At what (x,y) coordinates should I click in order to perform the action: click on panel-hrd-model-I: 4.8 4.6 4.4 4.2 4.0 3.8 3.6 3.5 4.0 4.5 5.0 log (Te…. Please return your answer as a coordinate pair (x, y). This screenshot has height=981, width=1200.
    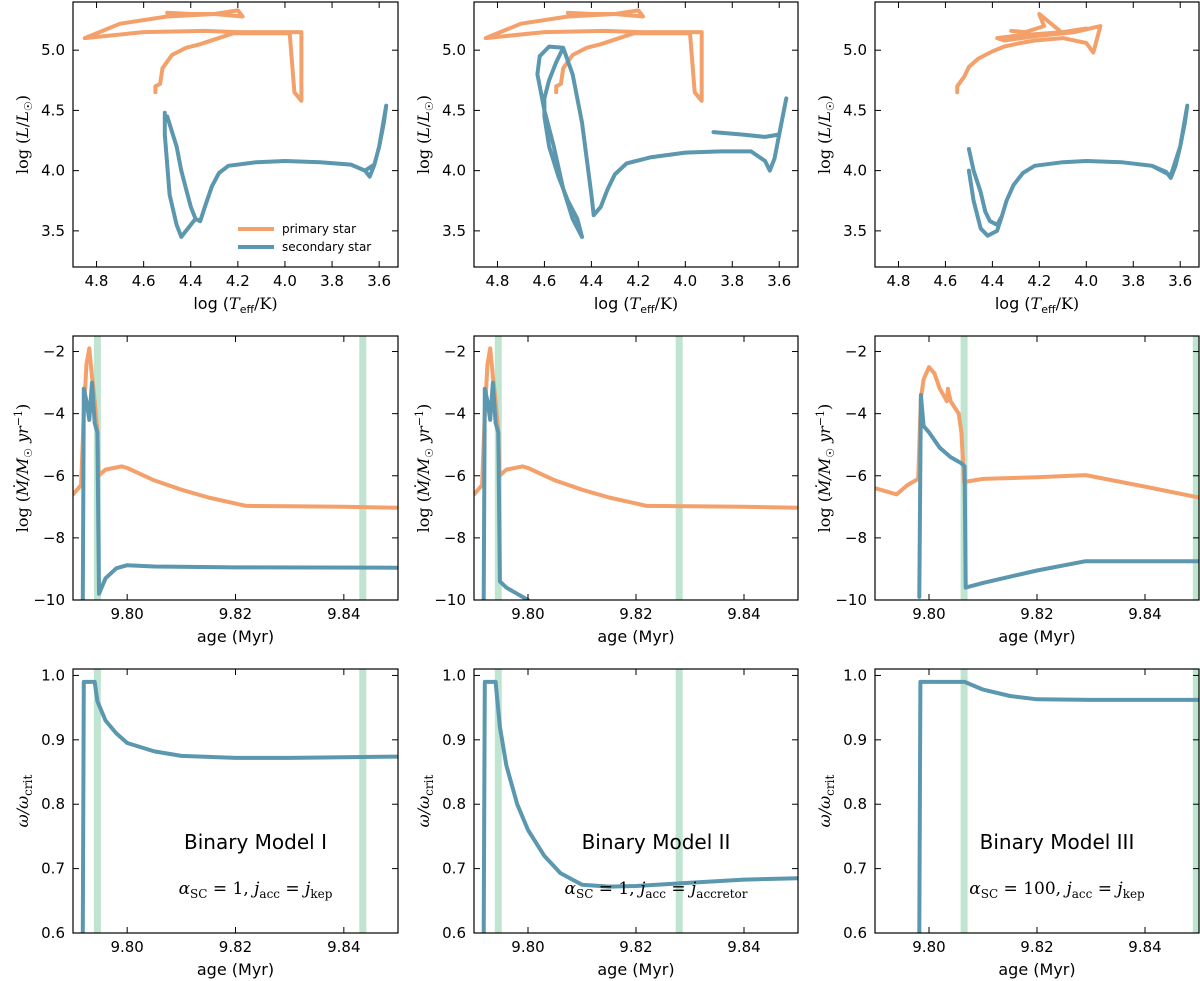
    Looking at the image, I should click on (206, 158).